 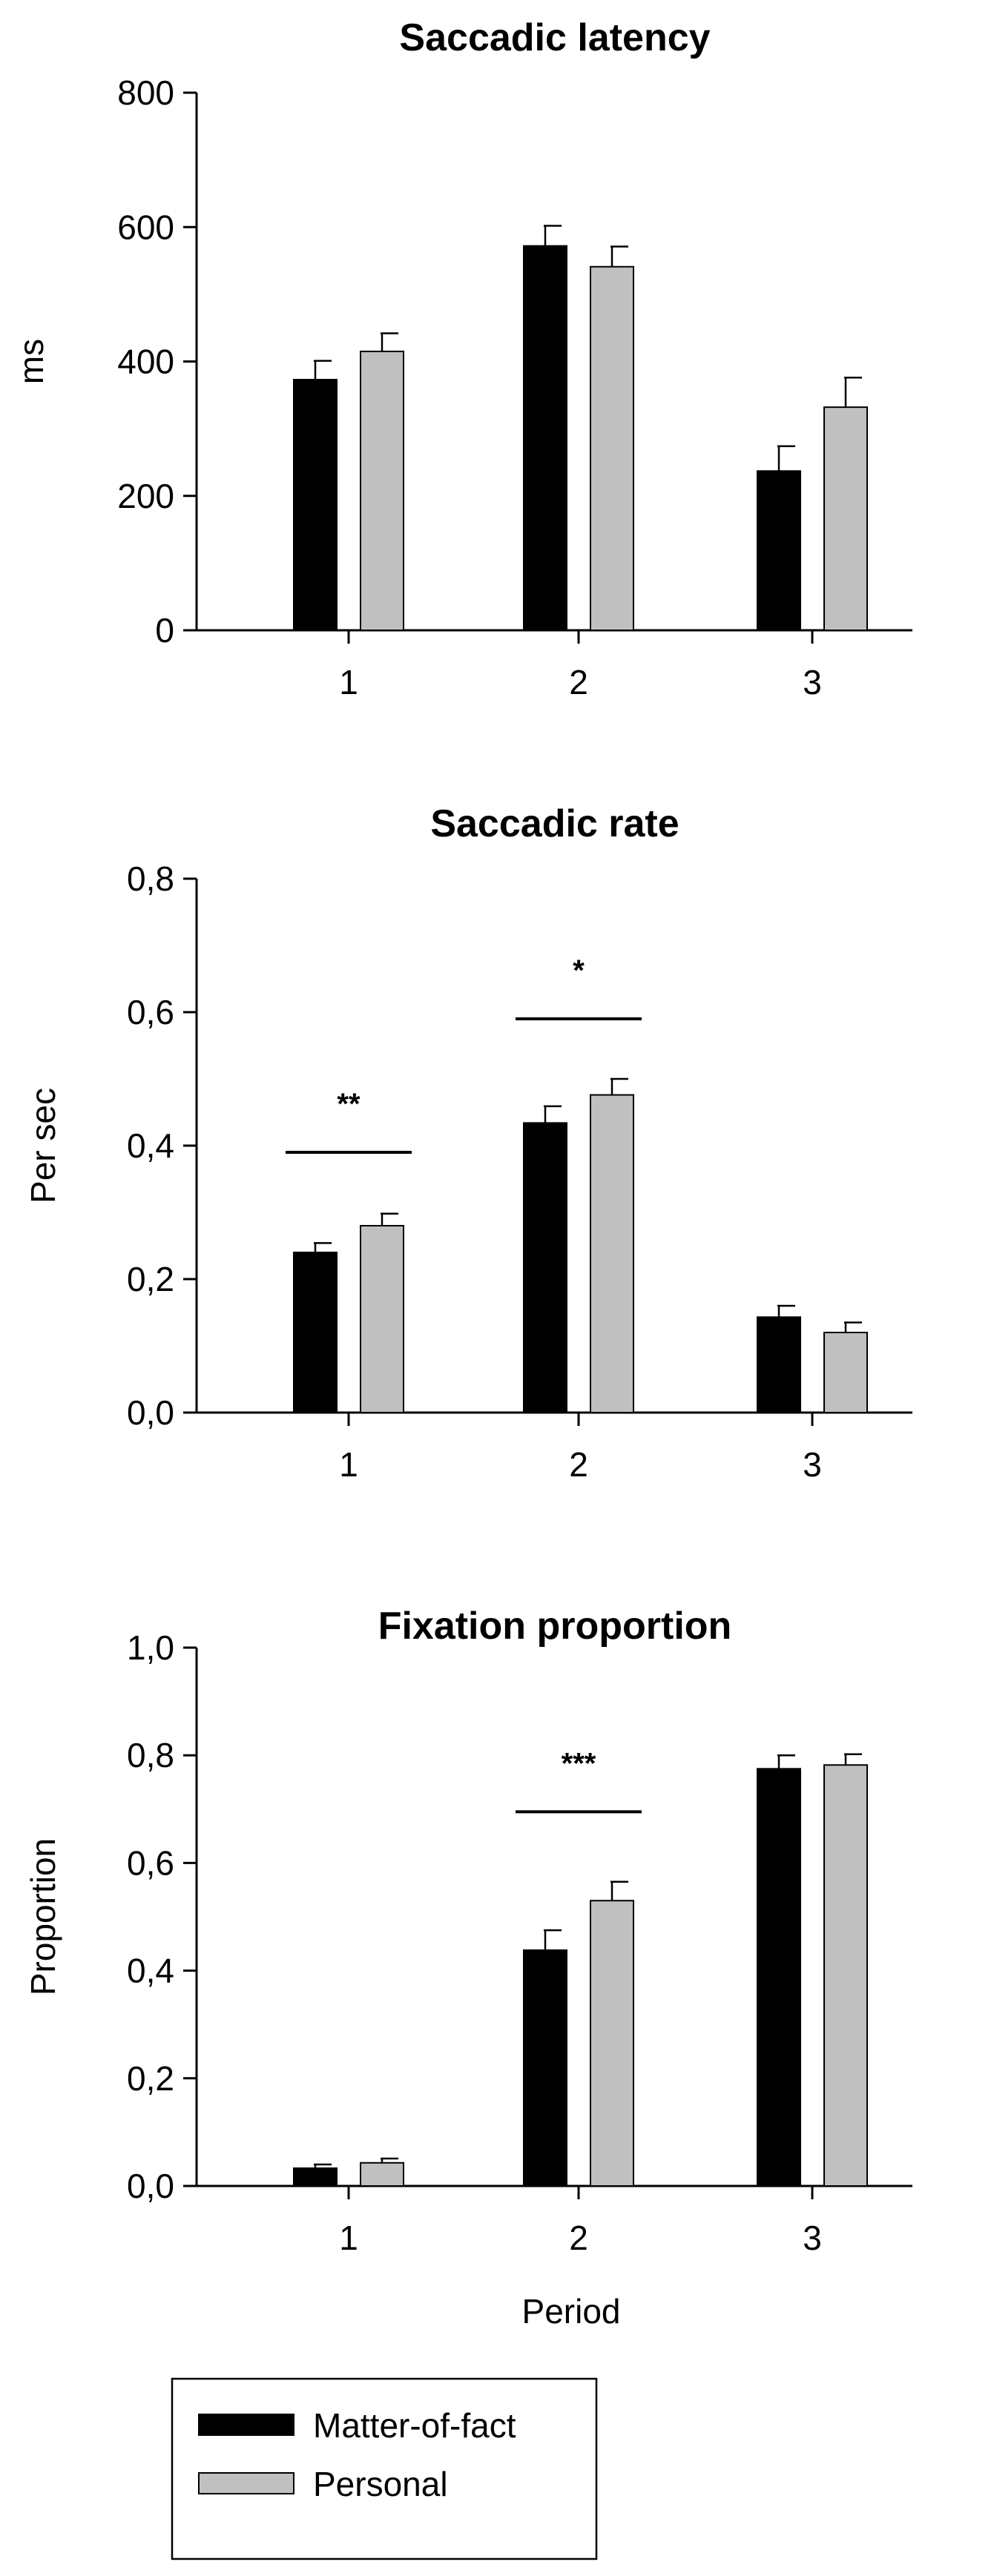 I want to click on significance-label: ***, so click(x=579, y=1763).